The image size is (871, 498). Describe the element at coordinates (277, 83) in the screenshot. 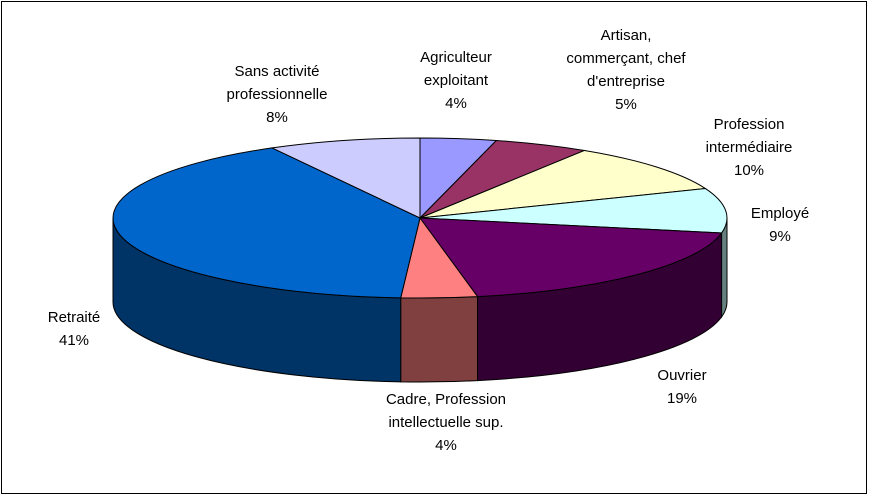

I see `category-label: Sans activité professionnelle` at that location.